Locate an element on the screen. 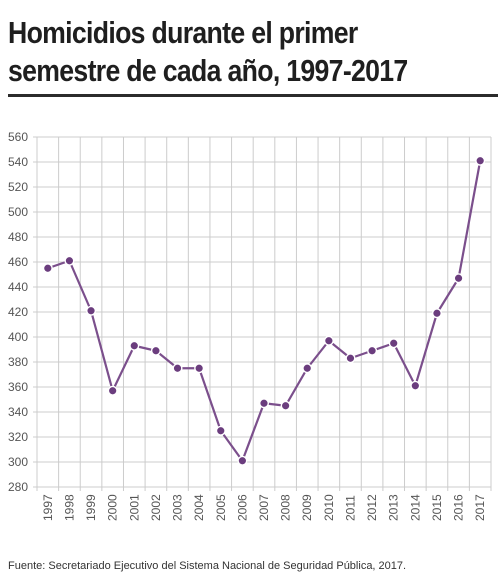 The image size is (503, 588). x-tick-label: 2002 is located at coordinates (156, 507).